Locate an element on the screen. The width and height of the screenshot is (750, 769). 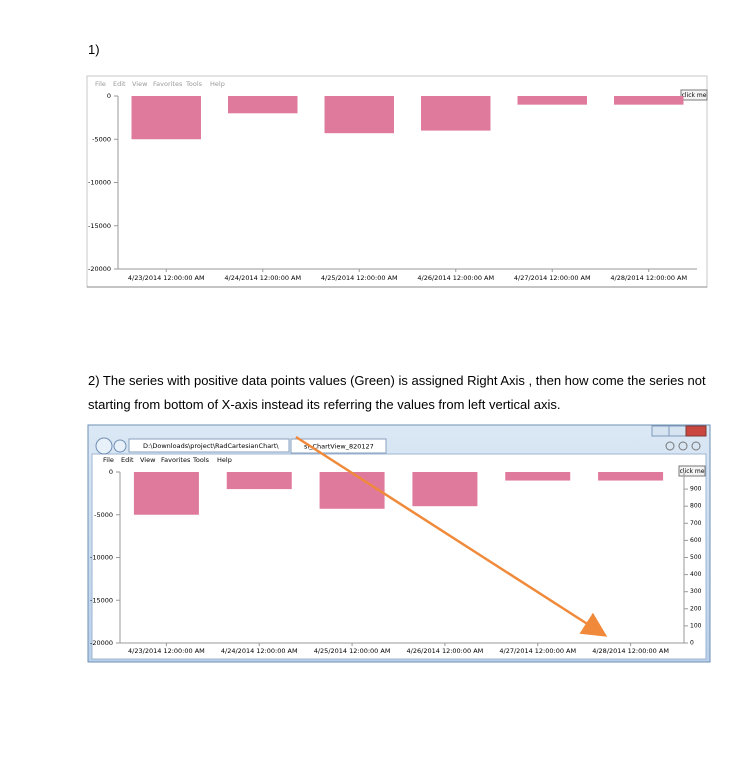
minimize is located at coordinates (660, 431).